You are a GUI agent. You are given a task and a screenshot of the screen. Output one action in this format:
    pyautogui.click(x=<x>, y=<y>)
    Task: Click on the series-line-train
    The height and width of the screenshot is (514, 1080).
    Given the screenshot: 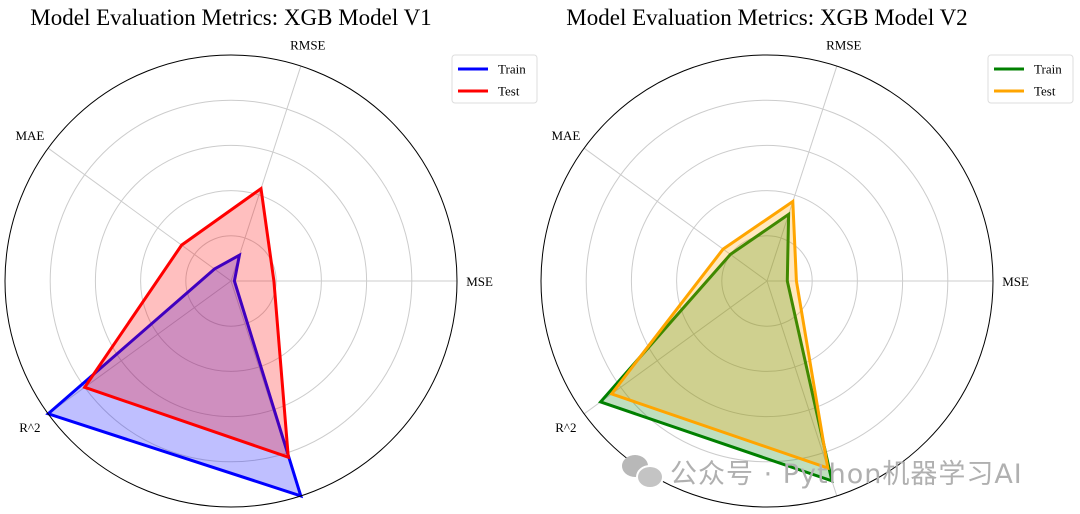 What is the action you would take?
    pyautogui.click(x=174, y=375)
    